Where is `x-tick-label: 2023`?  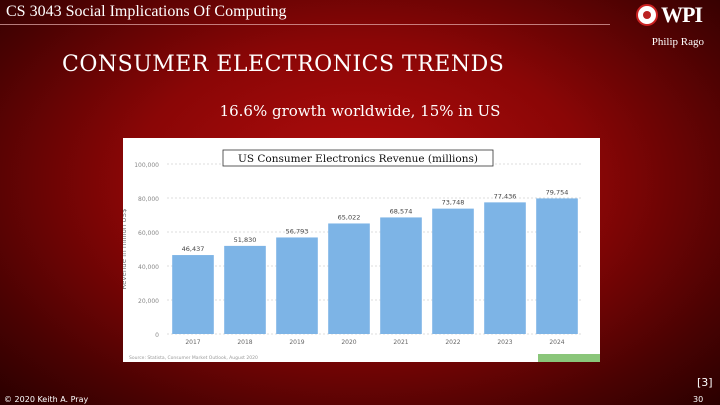
x-tick-label: 2023 is located at coordinates (504, 342).